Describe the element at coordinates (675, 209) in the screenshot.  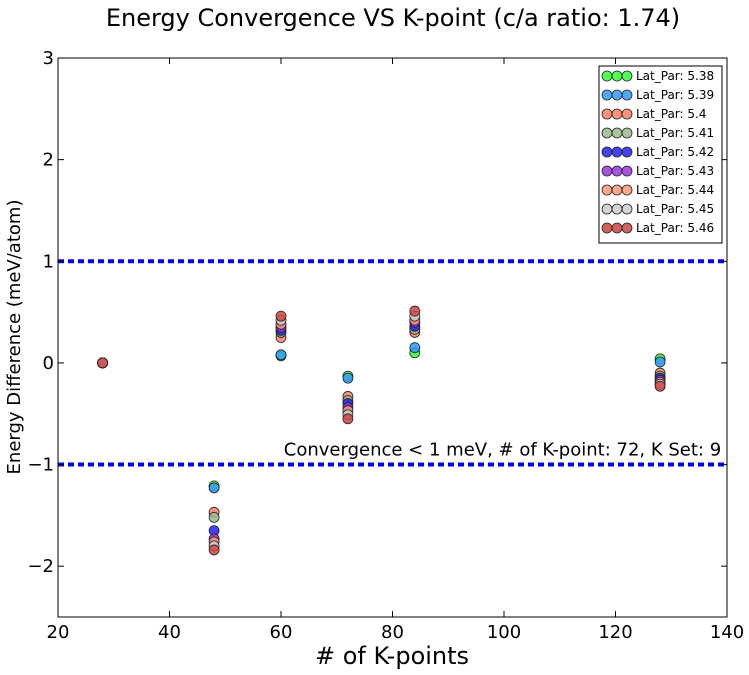
I see `legend-label: Lat_Par: 5.45` at that location.